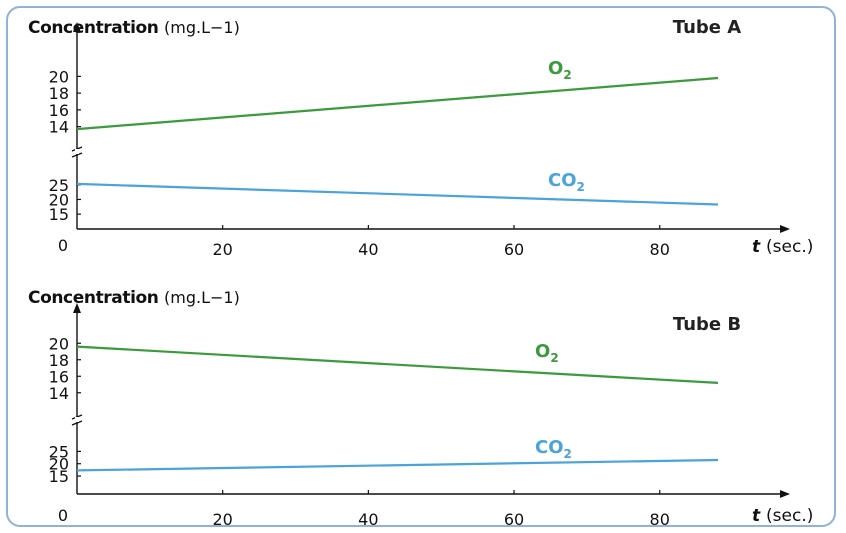  I want to click on chart-title: Tube A, so click(707, 27).